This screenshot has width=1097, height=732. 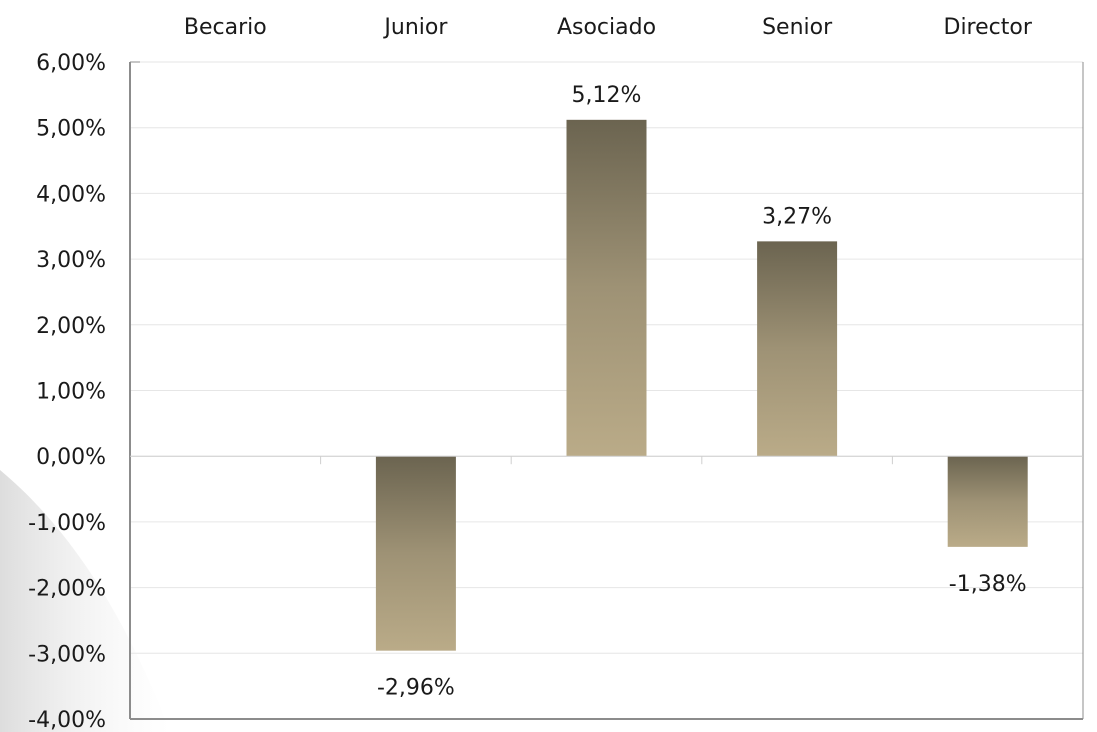 What do you see at coordinates (71, 326) in the screenshot?
I see `y-tick-label: 2,00%` at bounding box center [71, 326].